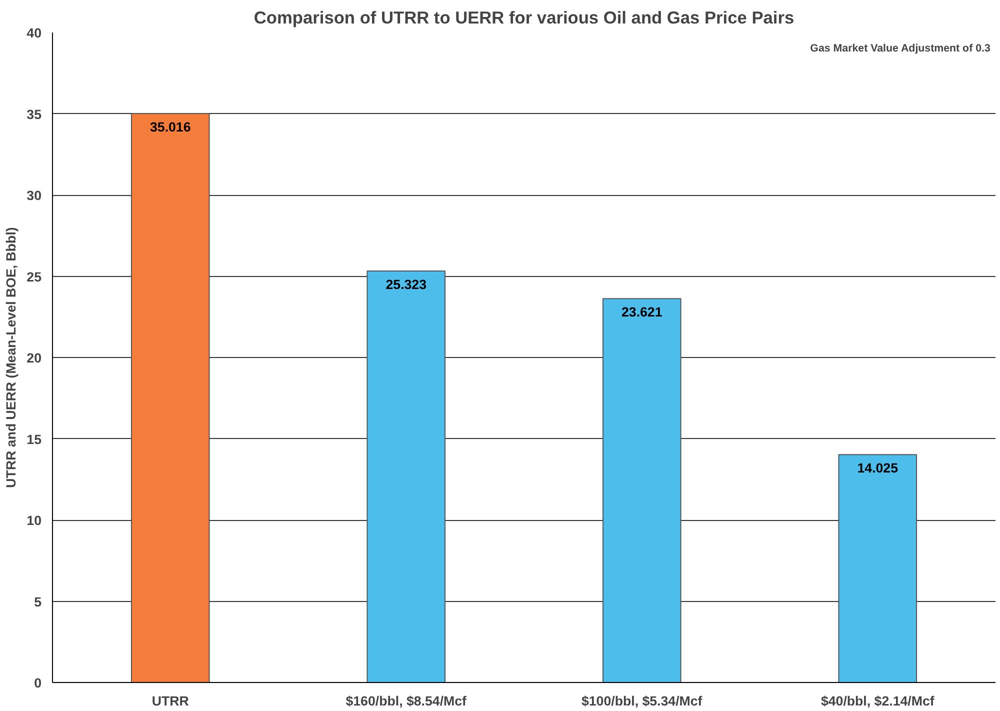 The image size is (1000, 711). What do you see at coordinates (34, 33) in the screenshot?
I see `y-tick-label: 40` at bounding box center [34, 33].